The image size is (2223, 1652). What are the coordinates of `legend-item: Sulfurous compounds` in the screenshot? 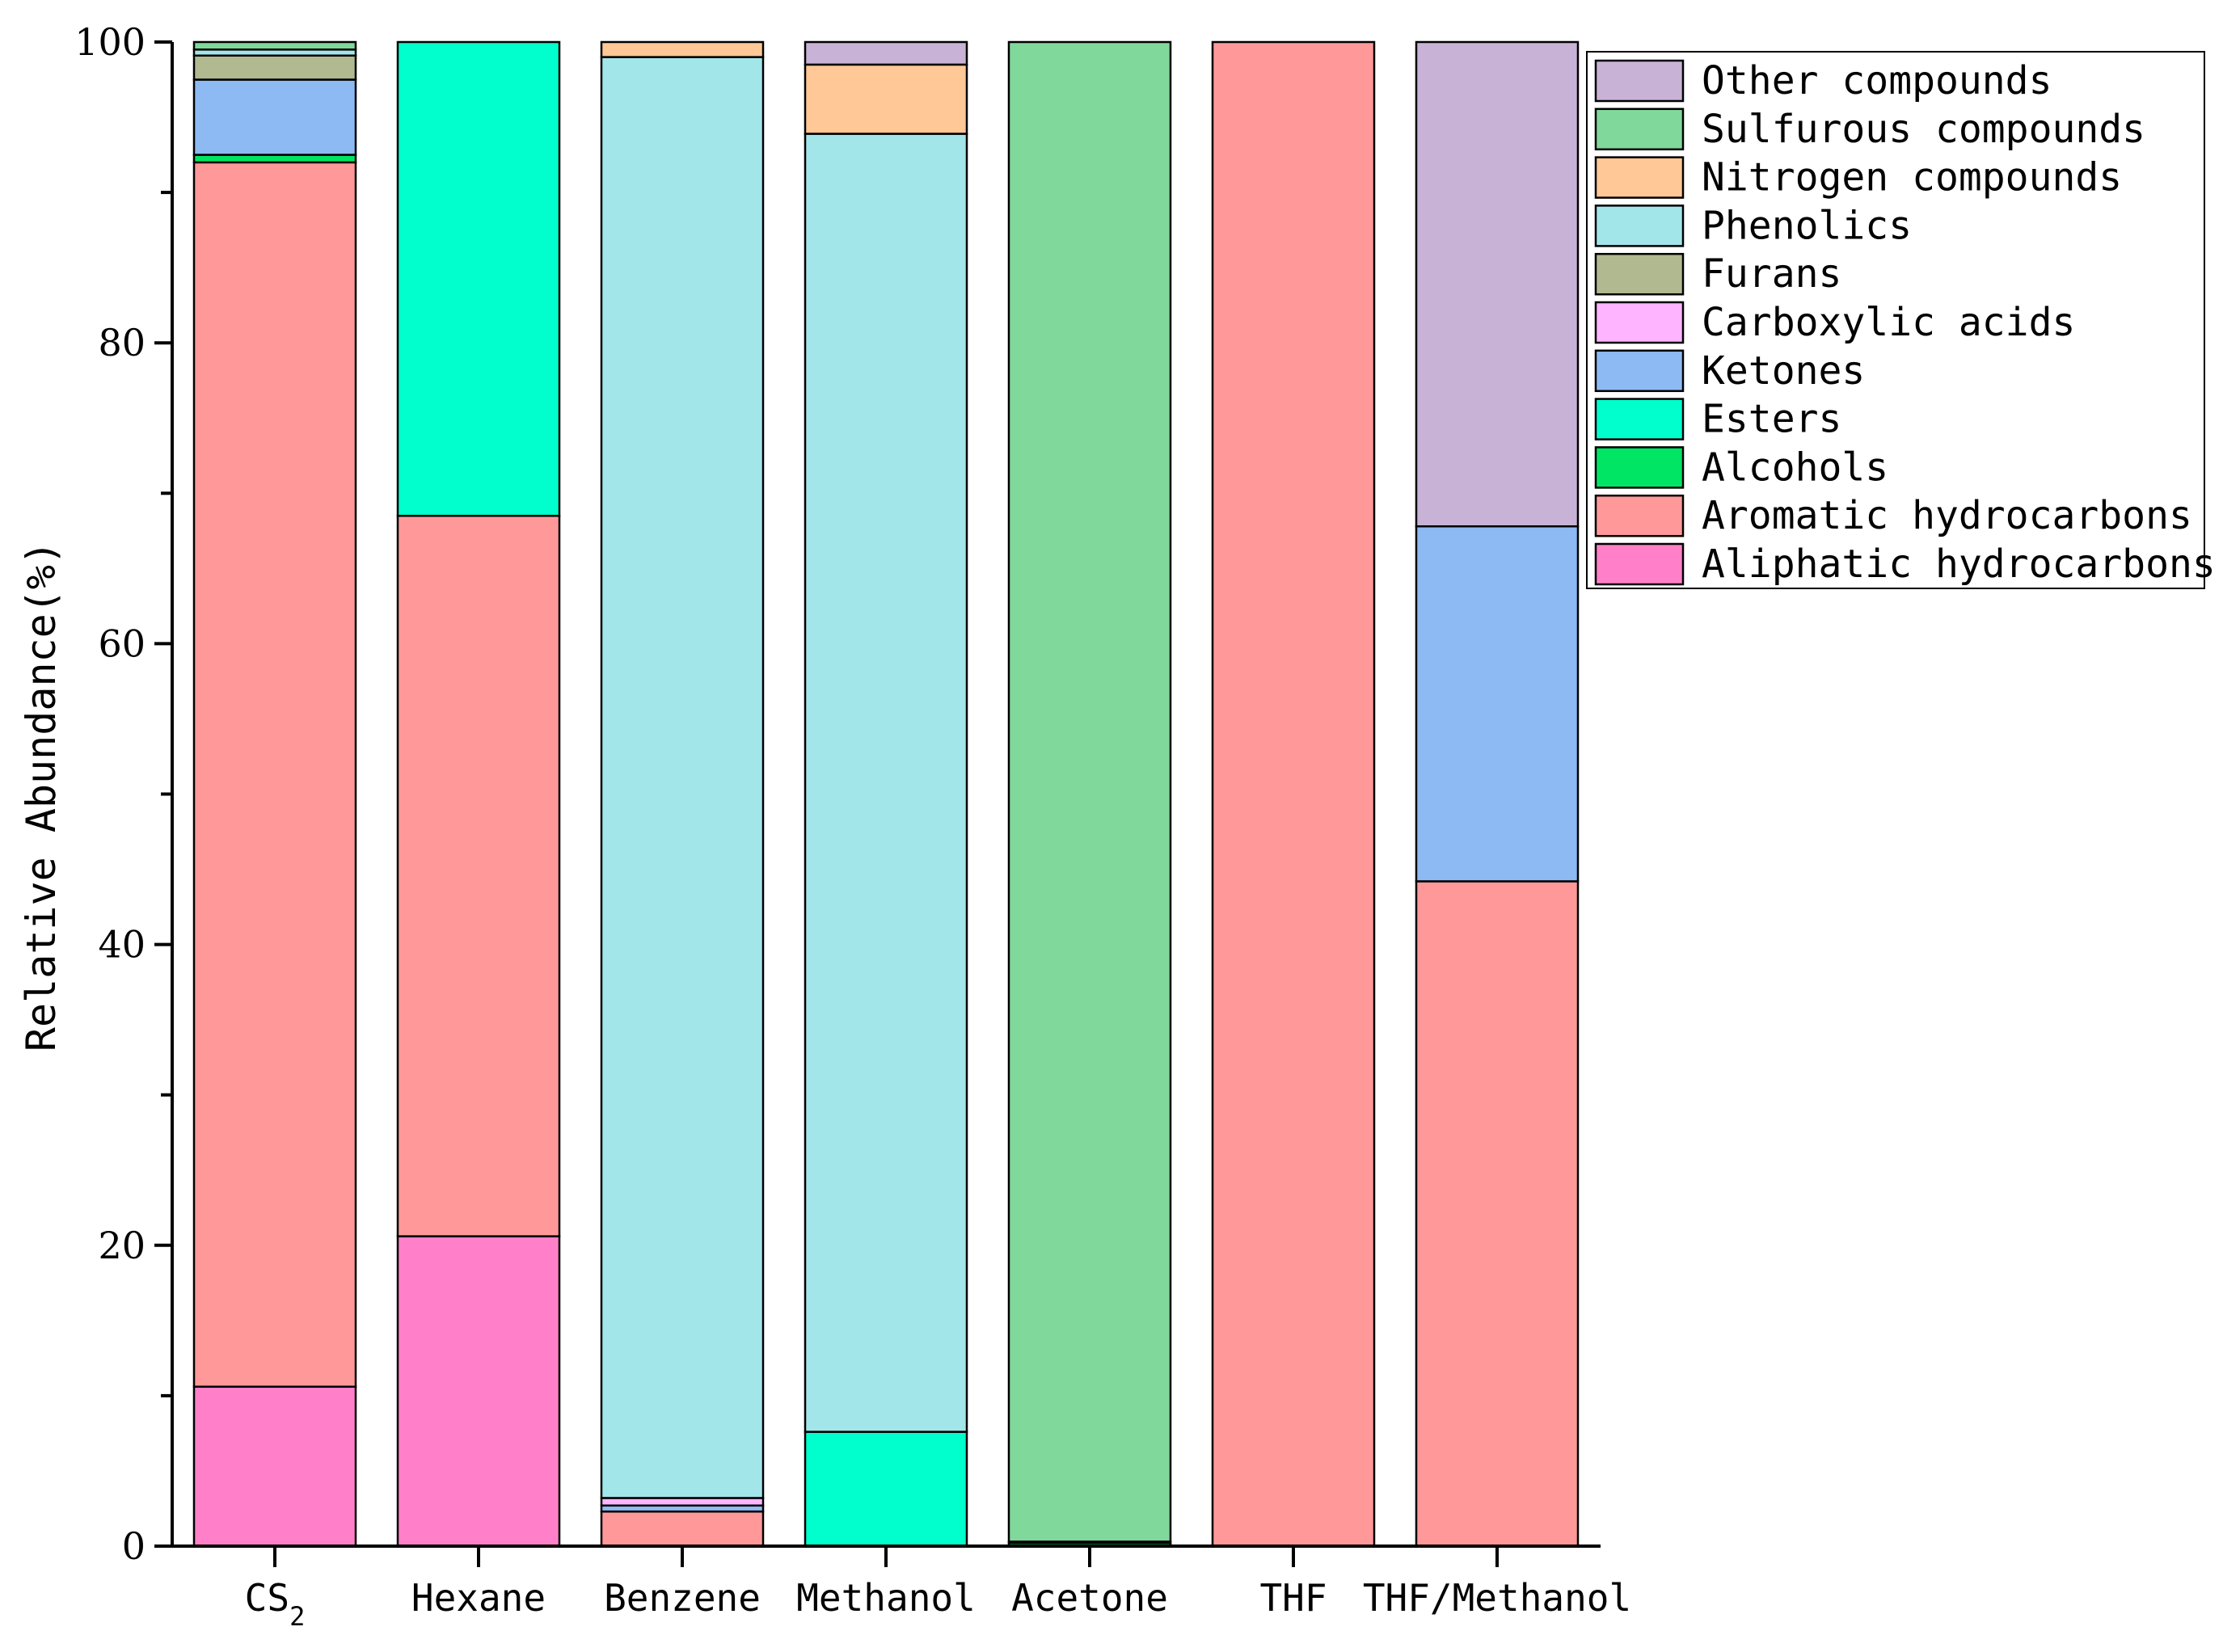 It's located at (1869, 129).